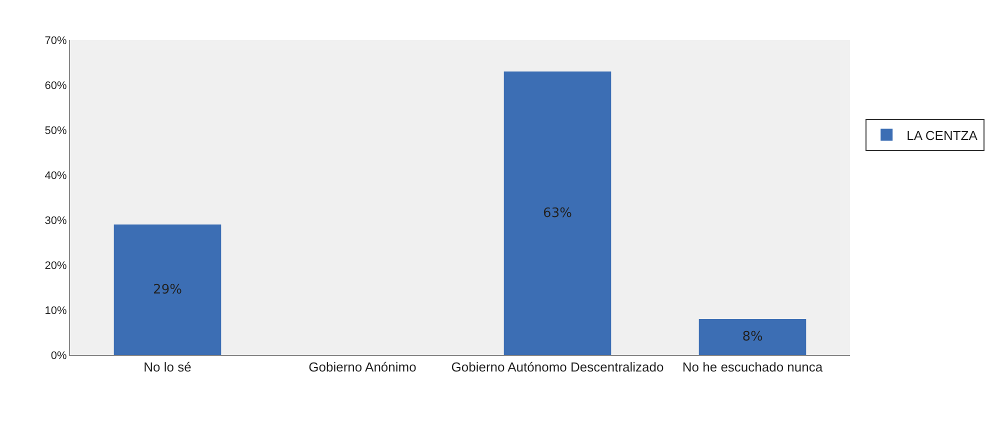  Describe the element at coordinates (56, 86) in the screenshot. I see `y-tick-label: 60%` at that location.